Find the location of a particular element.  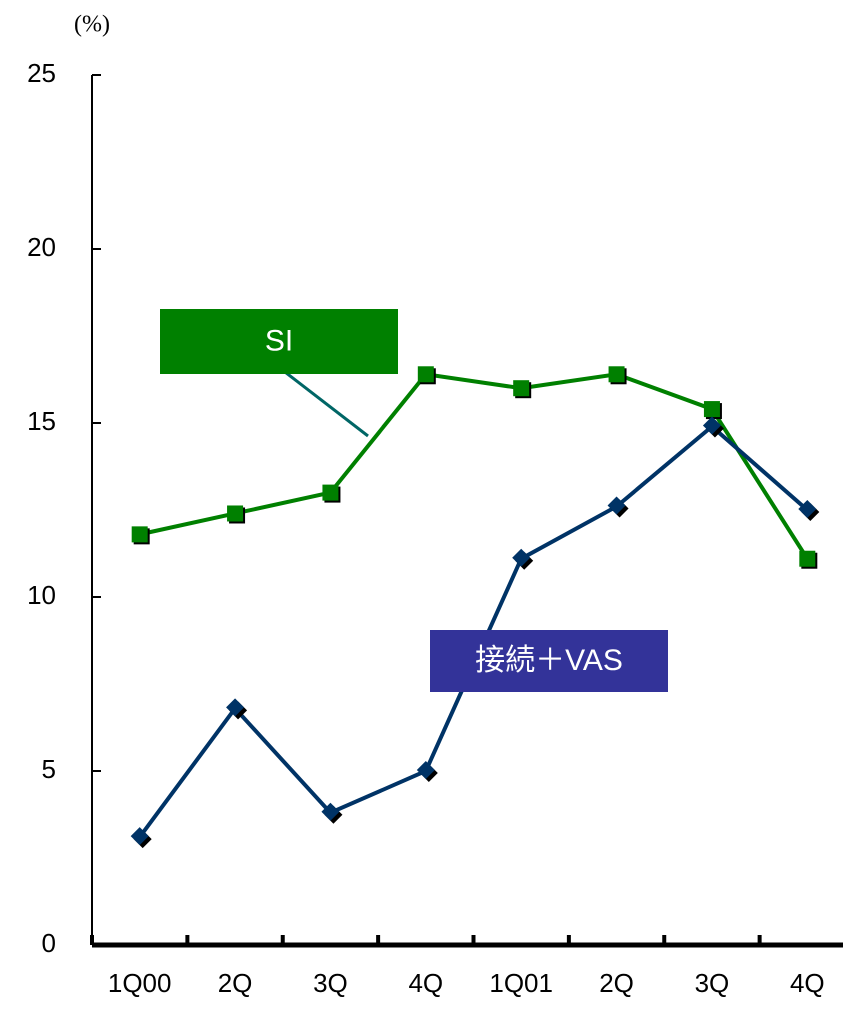

y-tick-label: 20 is located at coordinates (41, 247).